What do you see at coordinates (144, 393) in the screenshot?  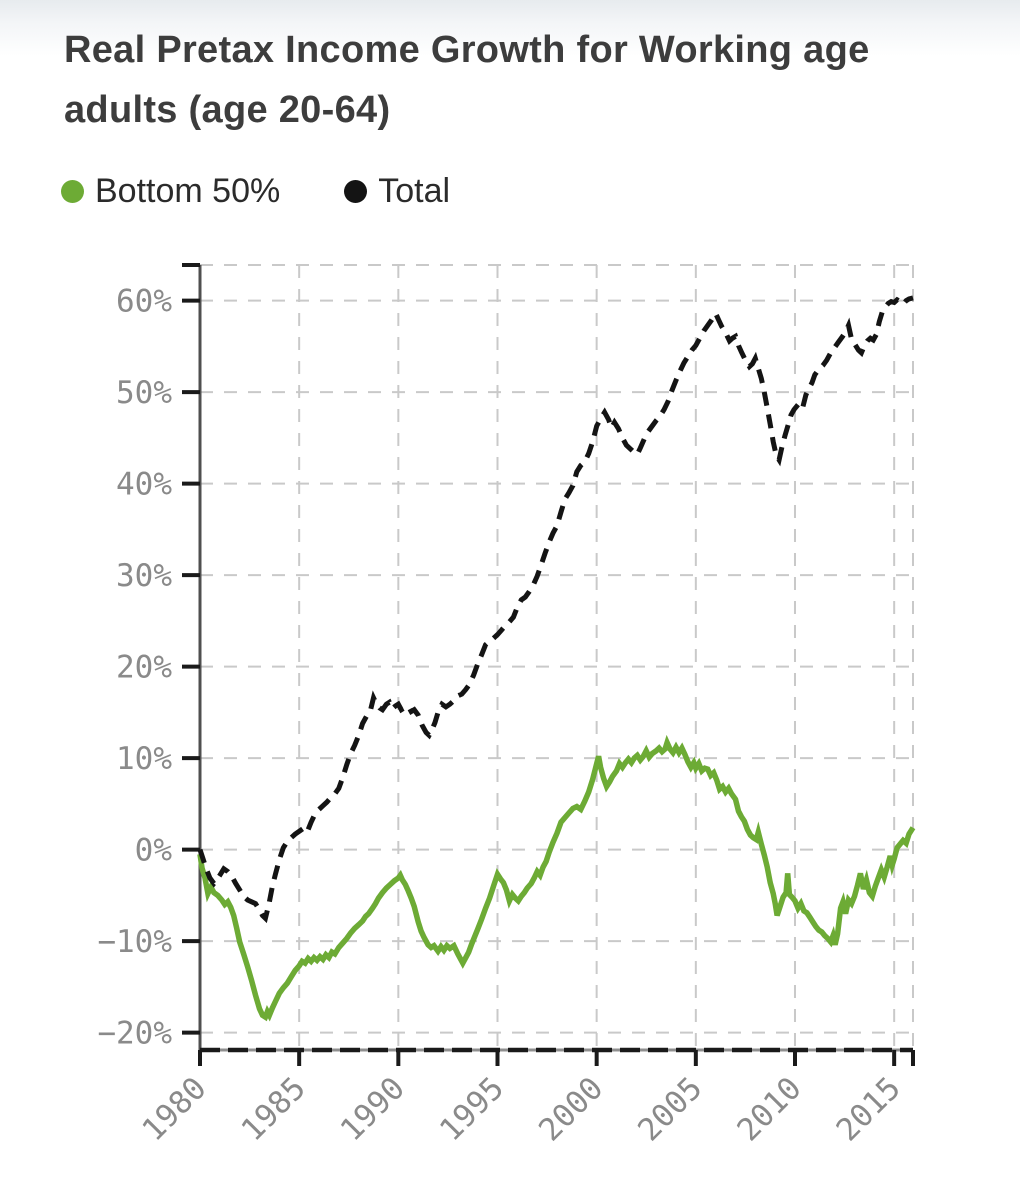 I see `y-tick-label: 50%` at bounding box center [144, 393].